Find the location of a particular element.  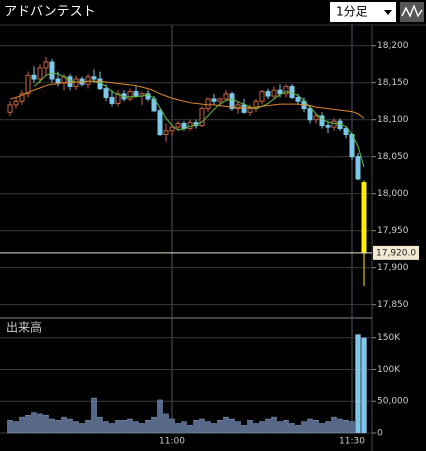

x-tick-label: 11:30 is located at coordinates (352, 442).